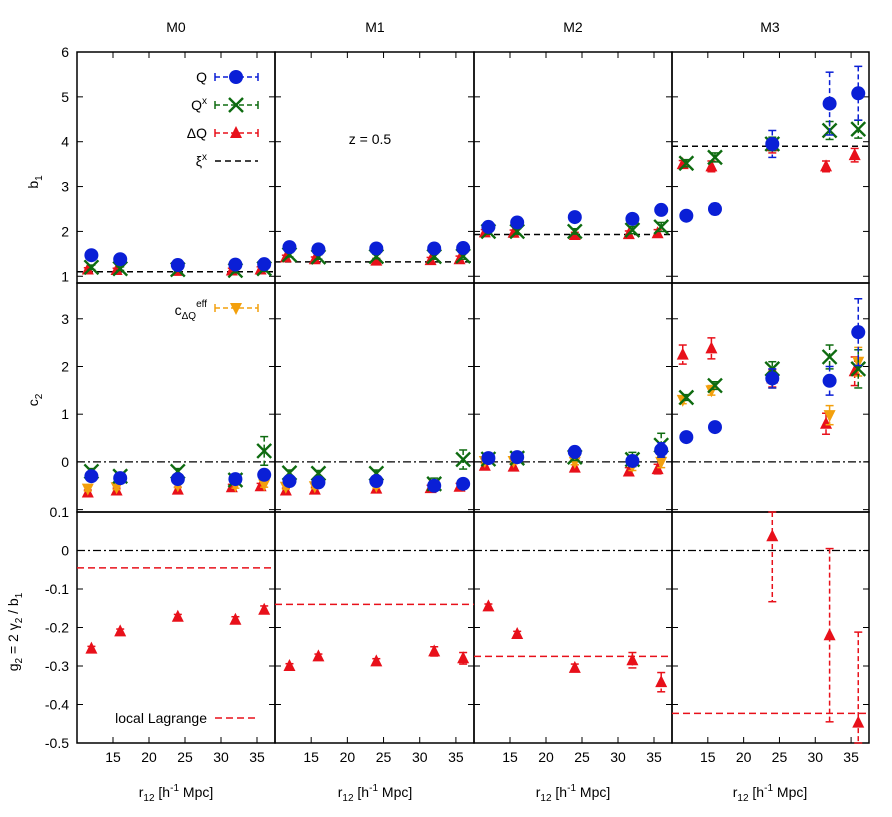 This screenshot has width=892, height=817. What do you see at coordinates (13, 668) in the screenshot?
I see `ylabel-g2-a: g` at bounding box center [13, 668].